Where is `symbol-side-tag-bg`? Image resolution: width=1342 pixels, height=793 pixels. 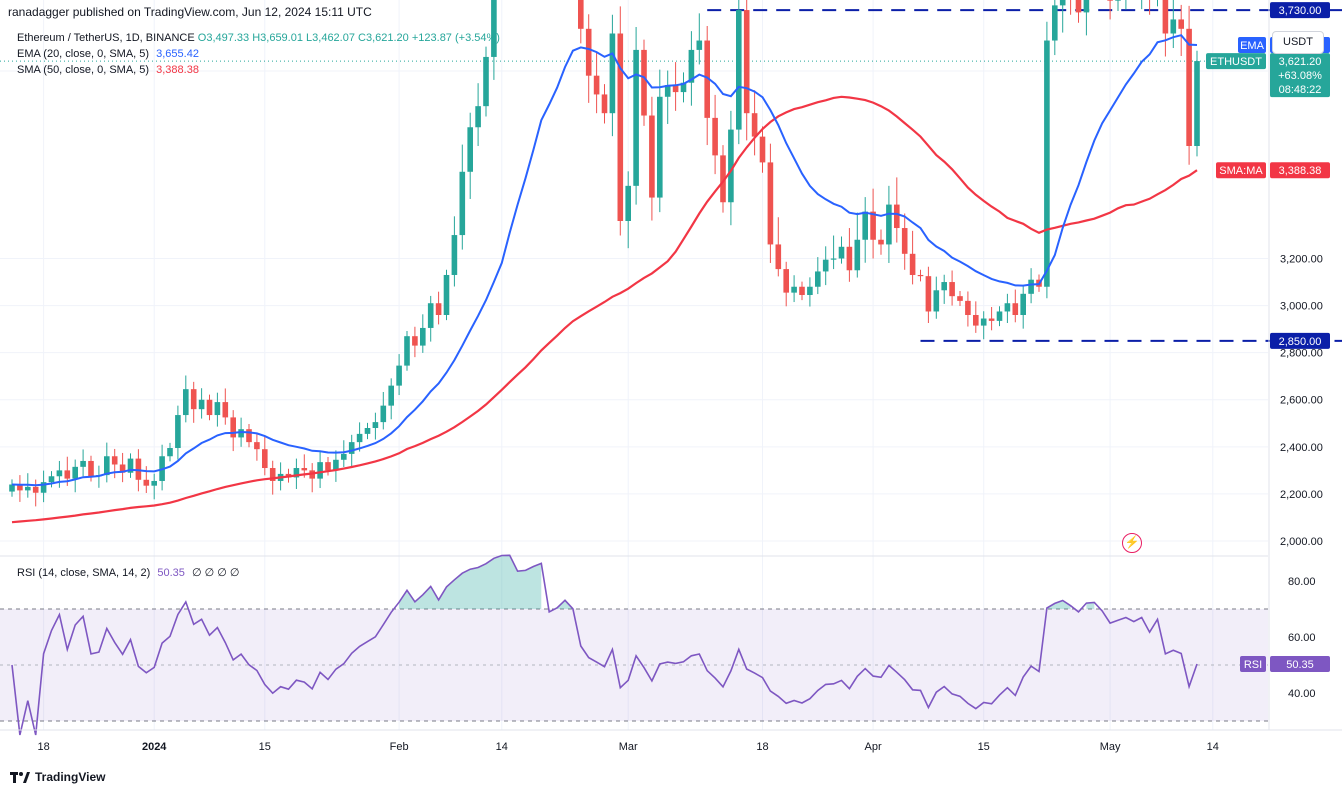
symbol-side-tag-bg is located at coordinates (1236, 61).